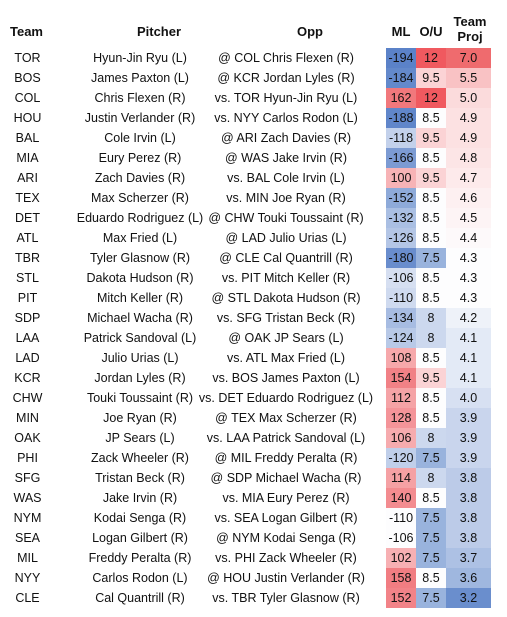 This screenshot has height=617, width=507. What do you see at coordinates (27, 178) in the screenshot?
I see `team-cell: ARI` at bounding box center [27, 178].